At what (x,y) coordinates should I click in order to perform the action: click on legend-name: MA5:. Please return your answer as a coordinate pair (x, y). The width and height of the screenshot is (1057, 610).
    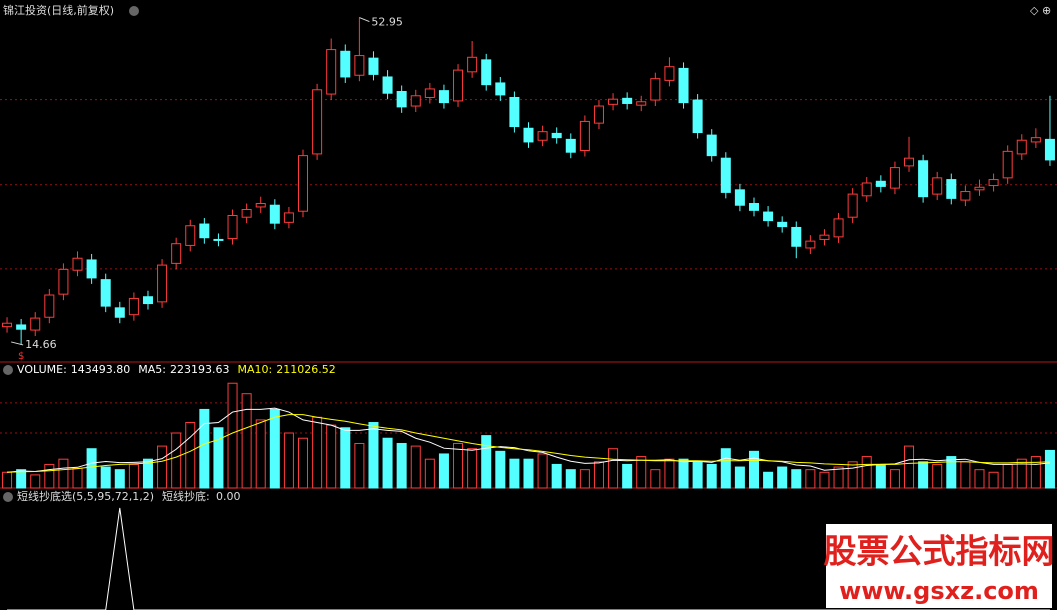
    Looking at the image, I should click on (152, 369).